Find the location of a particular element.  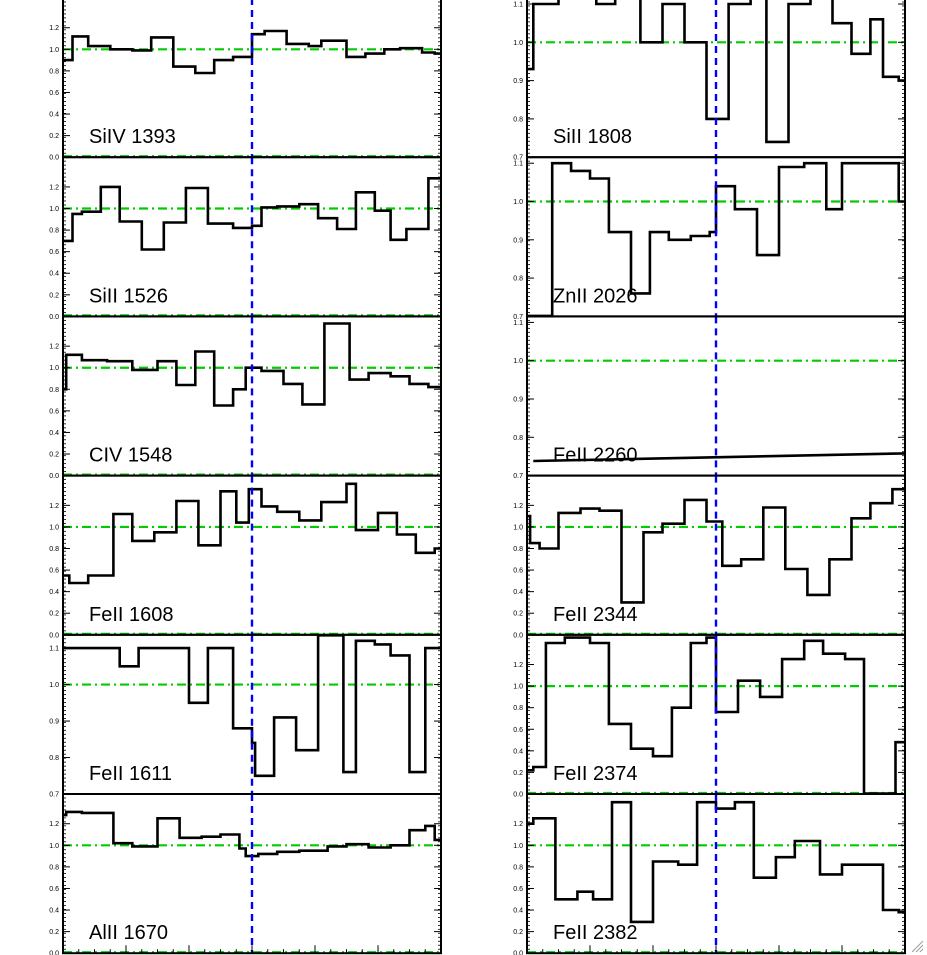

panel-siiv-1393: 0.0 0.2 0.4 0.6 0.8 1.0 1.2 SiIV 1393 is located at coordinates (245, 81).